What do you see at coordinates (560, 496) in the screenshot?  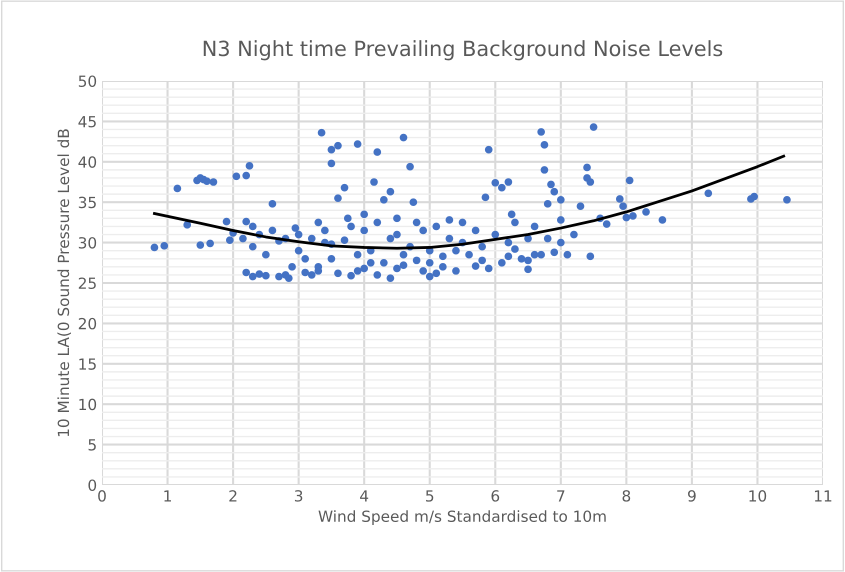 I see `x-tick-label: 7` at bounding box center [560, 496].